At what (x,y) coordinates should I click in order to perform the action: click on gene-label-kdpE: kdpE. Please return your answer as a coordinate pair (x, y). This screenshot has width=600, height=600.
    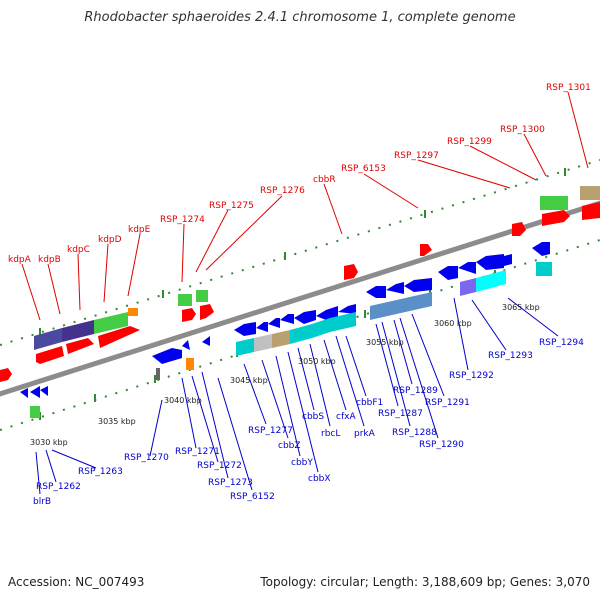
    Looking at the image, I should click on (139, 230).